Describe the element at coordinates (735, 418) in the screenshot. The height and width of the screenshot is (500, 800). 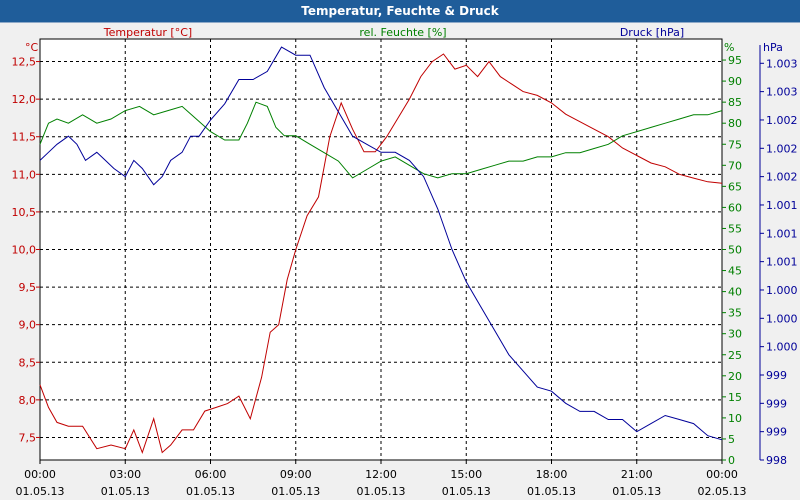
I see `humidity-tick-label: 10` at that location.